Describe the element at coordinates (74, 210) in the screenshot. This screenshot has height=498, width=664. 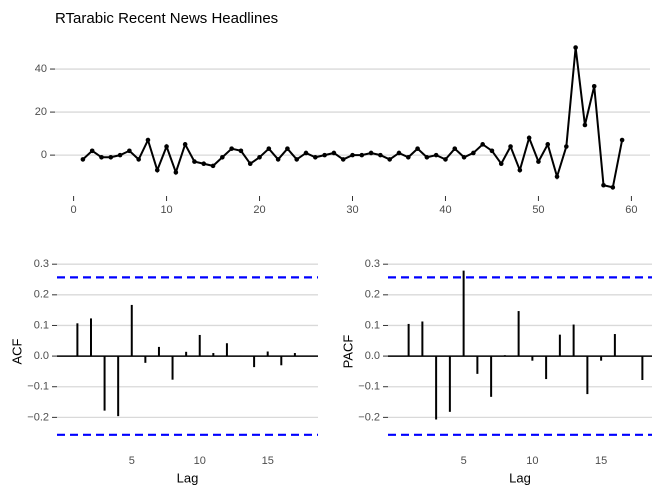
I see `x-tick-label: 0` at that location.